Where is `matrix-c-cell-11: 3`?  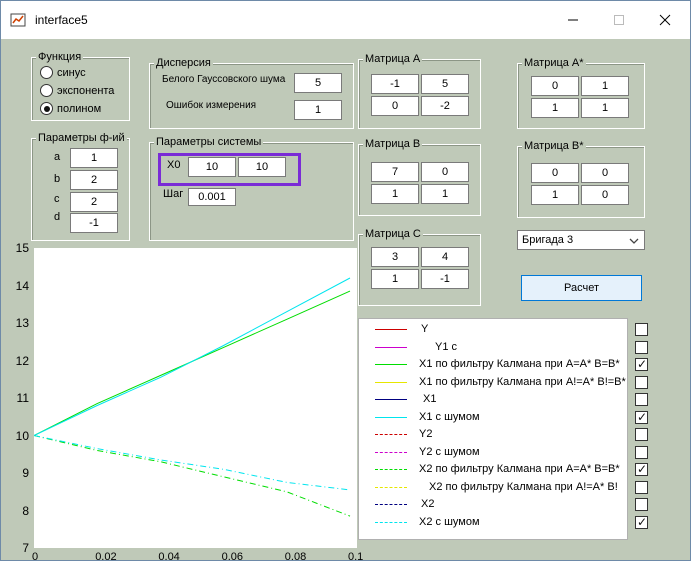
matrix-c-cell-11: 3 is located at coordinates (395, 257).